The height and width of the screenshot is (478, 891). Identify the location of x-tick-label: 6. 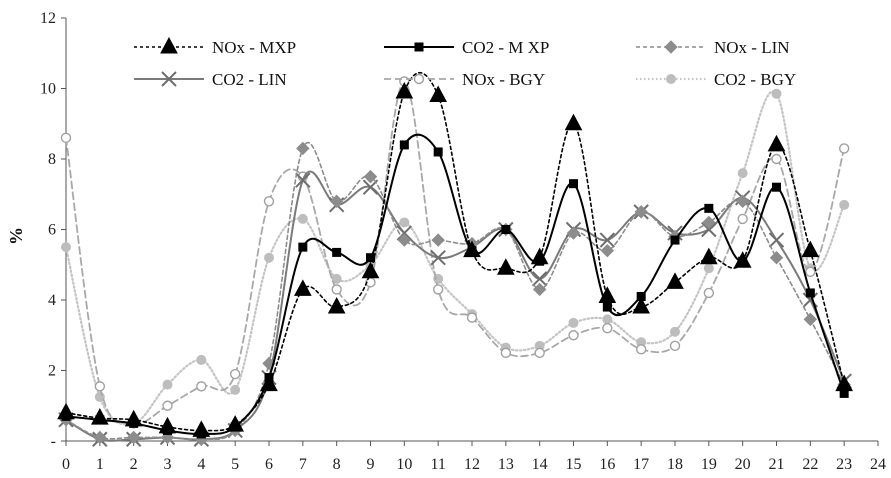
(269, 464).